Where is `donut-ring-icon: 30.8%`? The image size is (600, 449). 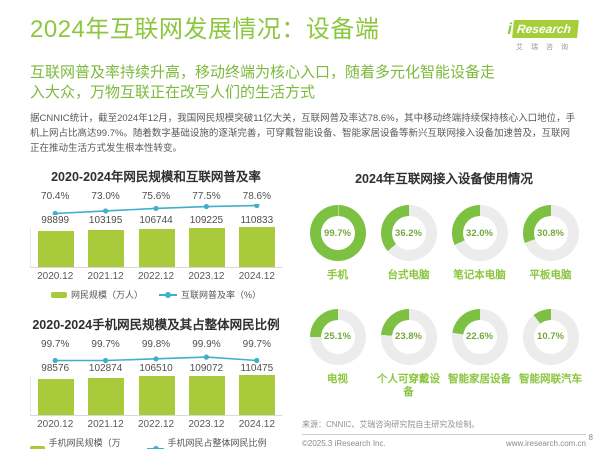
donut-ring-icon: 30.8% is located at coordinates (550, 233).